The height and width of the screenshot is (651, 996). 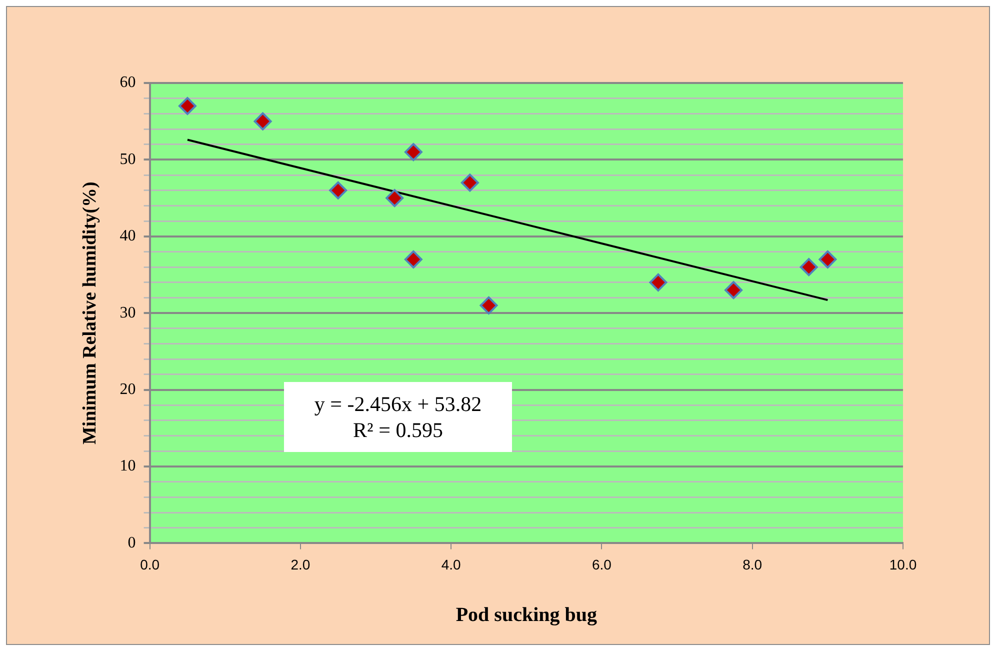 What do you see at coordinates (903, 564) in the screenshot?
I see `x-tick-label: 10.0` at bounding box center [903, 564].